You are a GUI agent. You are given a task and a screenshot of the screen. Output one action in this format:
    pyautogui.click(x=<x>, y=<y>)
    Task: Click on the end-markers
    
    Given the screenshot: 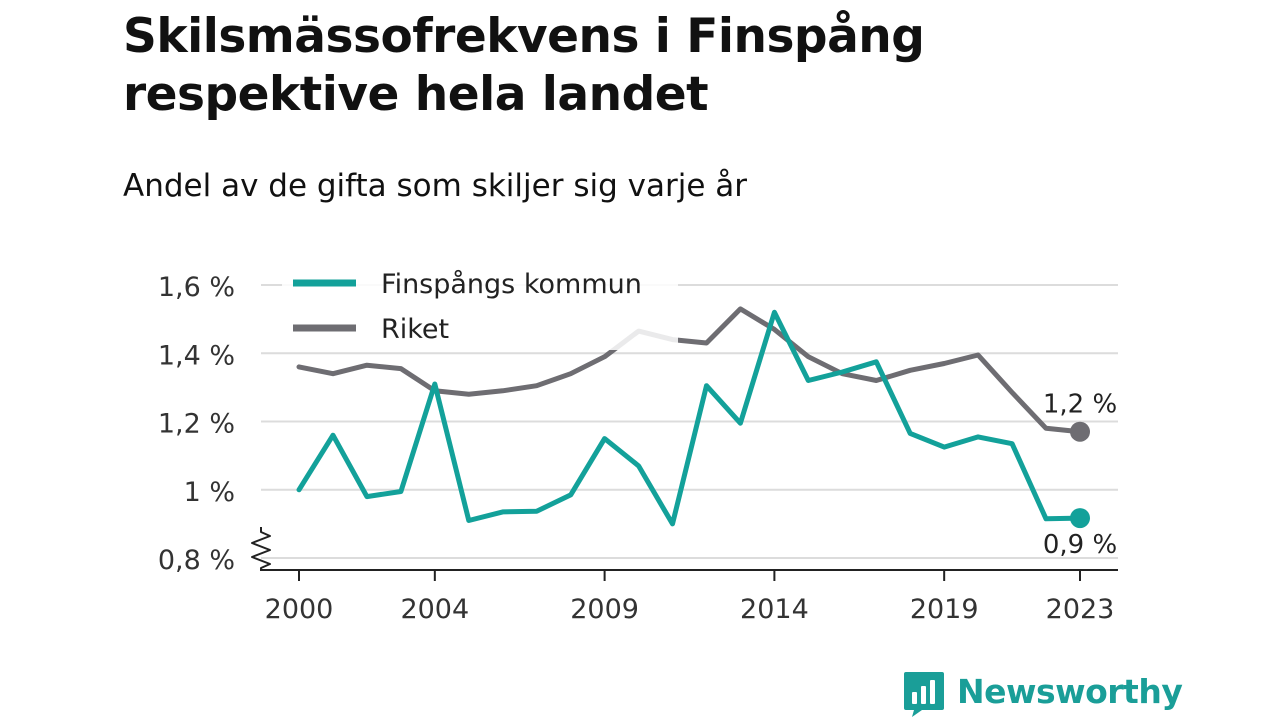 What is the action you would take?
    pyautogui.click(x=1080, y=475)
    